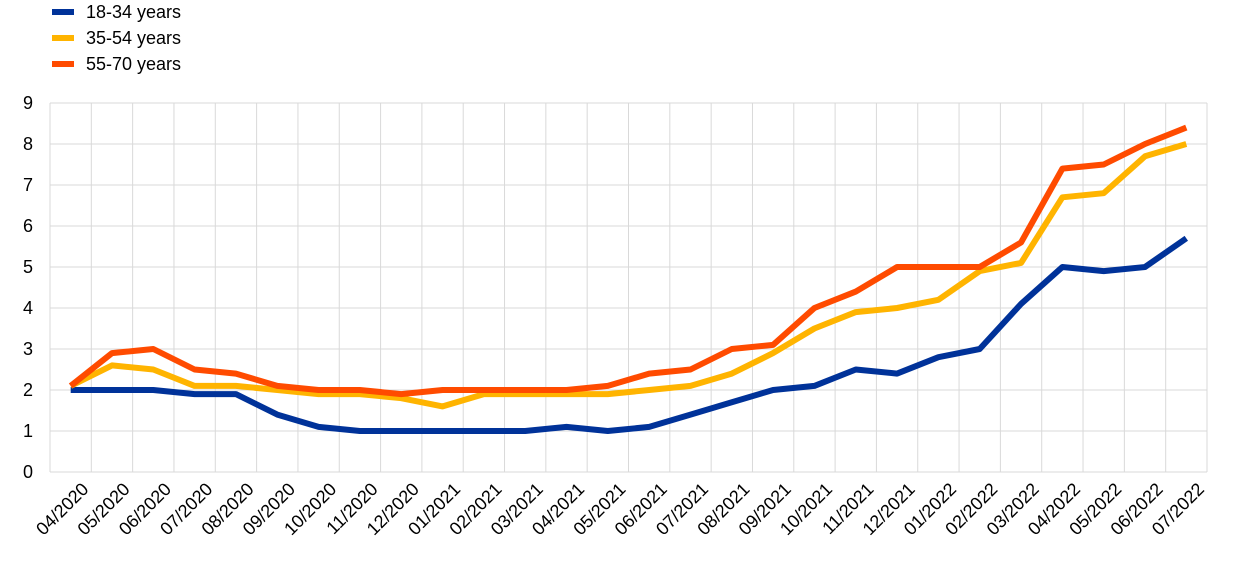 This screenshot has width=1240, height=561. I want to click on legend: 18-34 years 35-54 years 55-70 years, so click(116, 38).